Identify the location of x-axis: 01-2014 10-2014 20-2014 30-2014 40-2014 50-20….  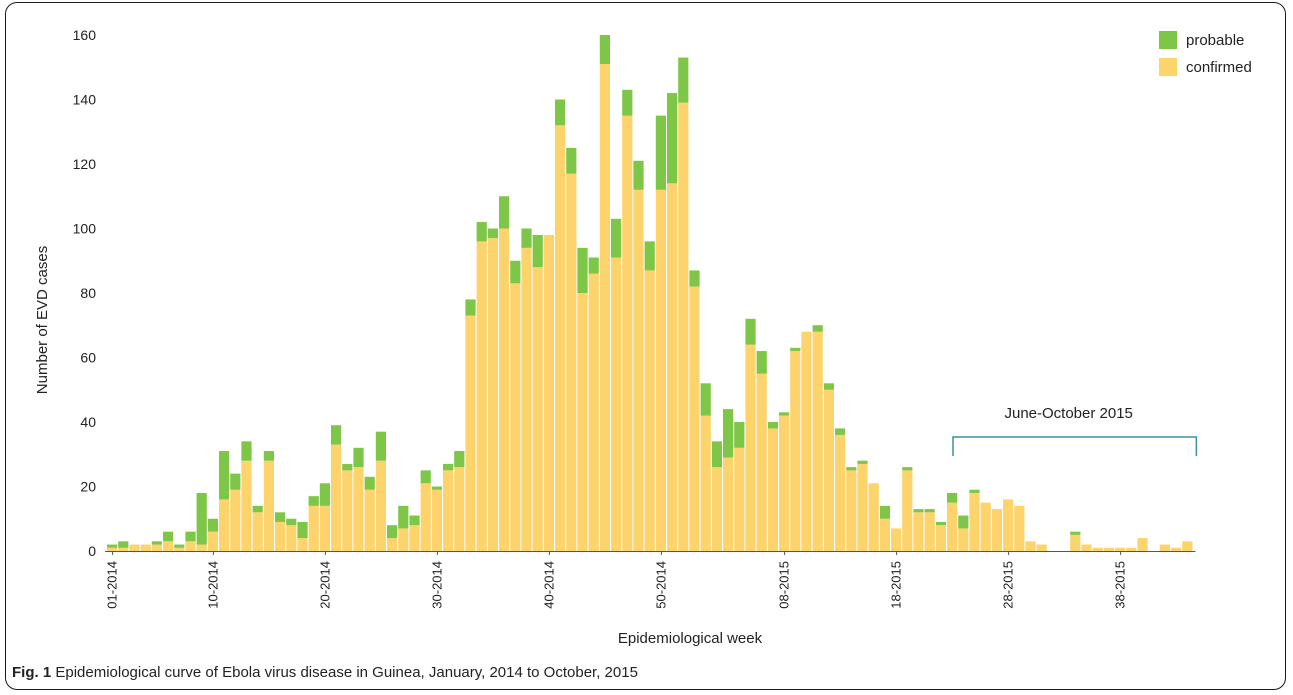
(650, 580).